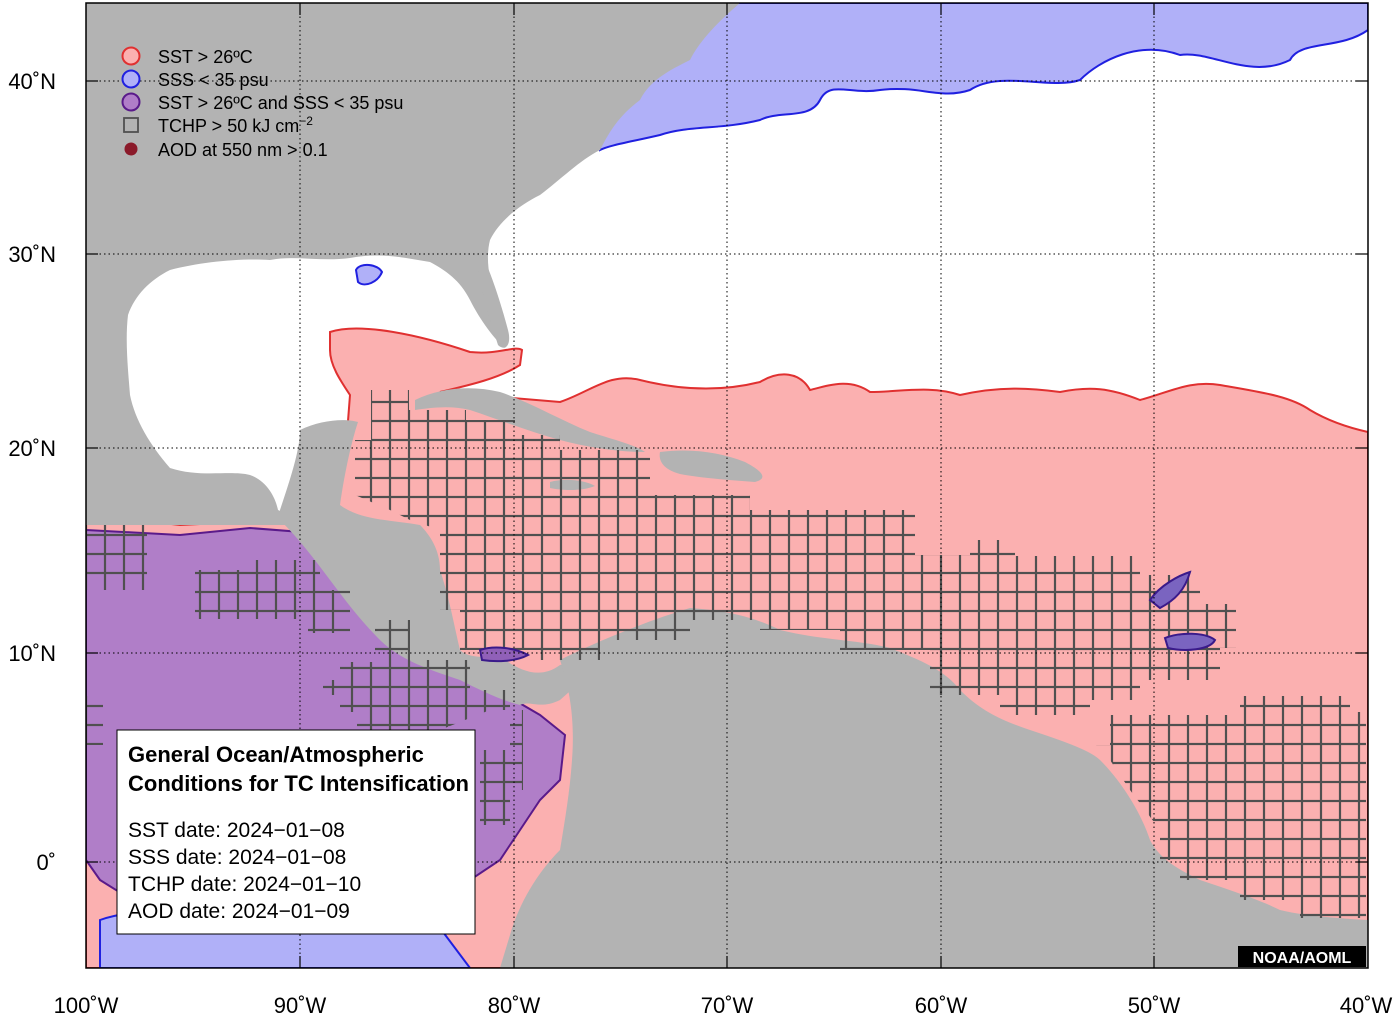  I want to click on x-tick-label-70w: 70˚W, so click(727, 1005).